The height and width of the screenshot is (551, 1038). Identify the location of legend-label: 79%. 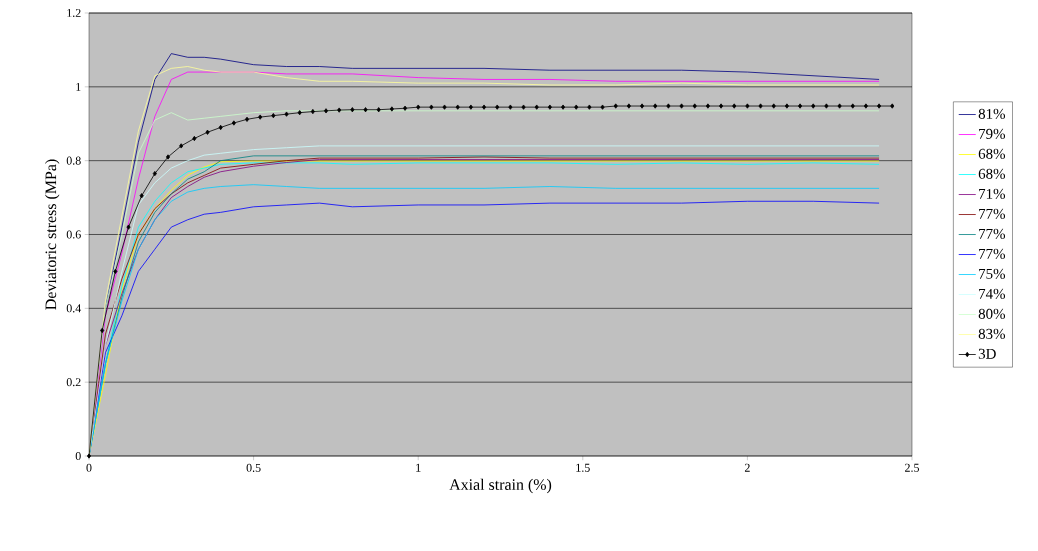
(992, 133).